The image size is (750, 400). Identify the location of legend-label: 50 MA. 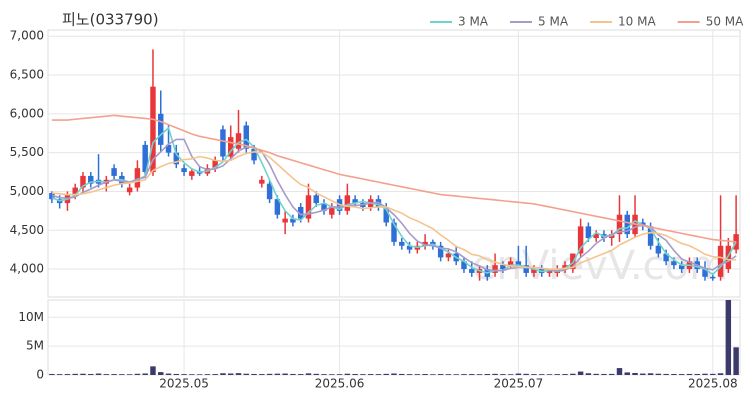
(725, 22).